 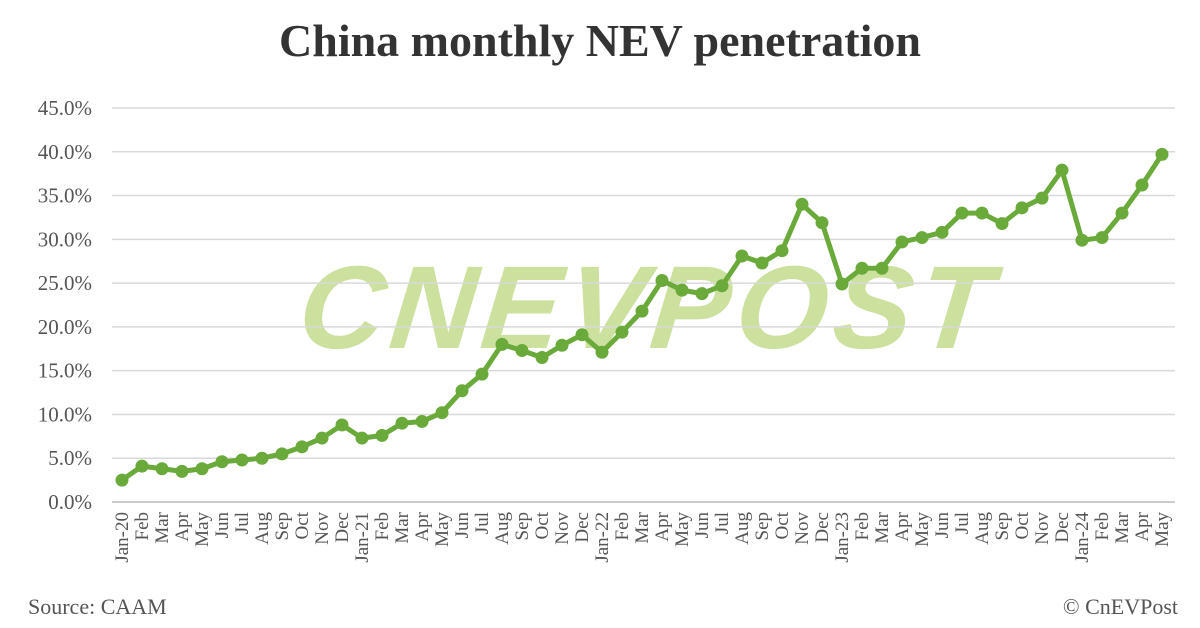 I want to click on x-tick-label: Jan-24, so click(x=1082, y=537).